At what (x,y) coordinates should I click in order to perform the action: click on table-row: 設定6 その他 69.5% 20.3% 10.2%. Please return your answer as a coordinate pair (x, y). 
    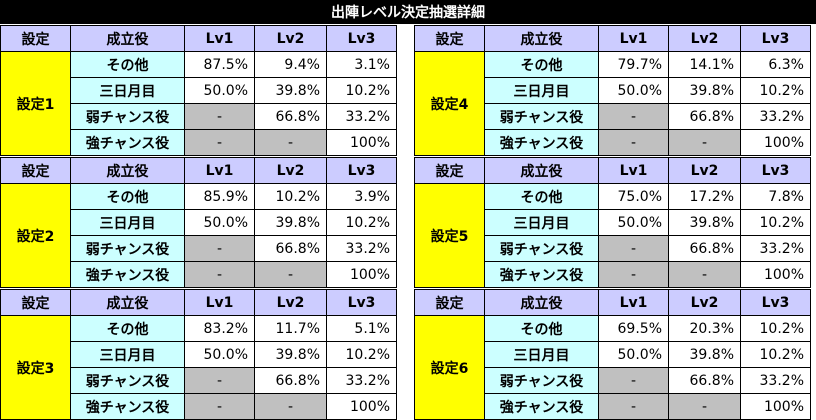
    Looking at the image, I should click on (612, 367).